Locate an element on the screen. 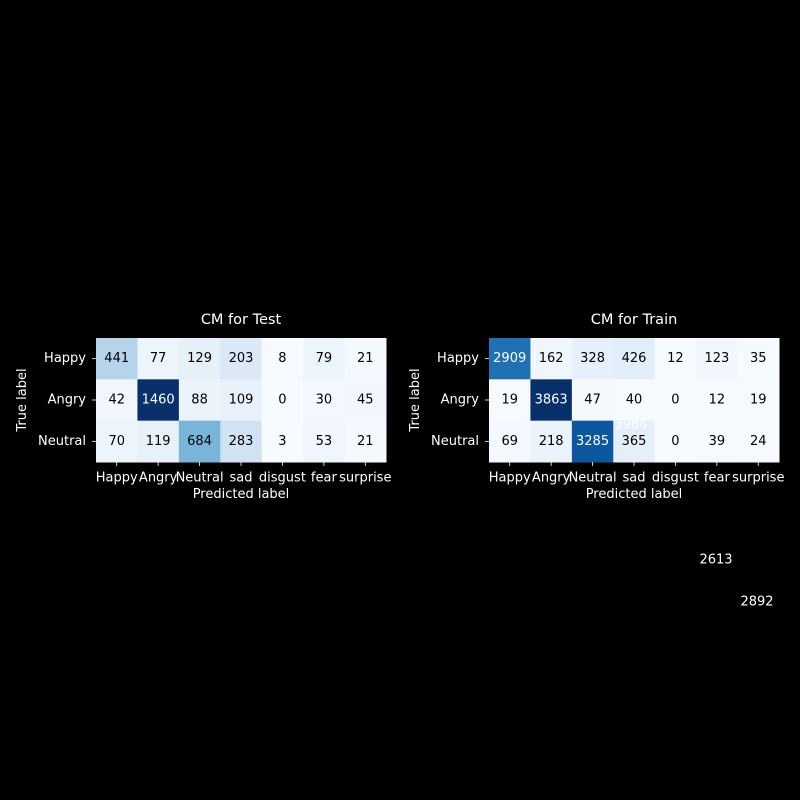 This screenshot has height=800, width=800. cell-value-label: 218 is located at coordinates (551, 441).